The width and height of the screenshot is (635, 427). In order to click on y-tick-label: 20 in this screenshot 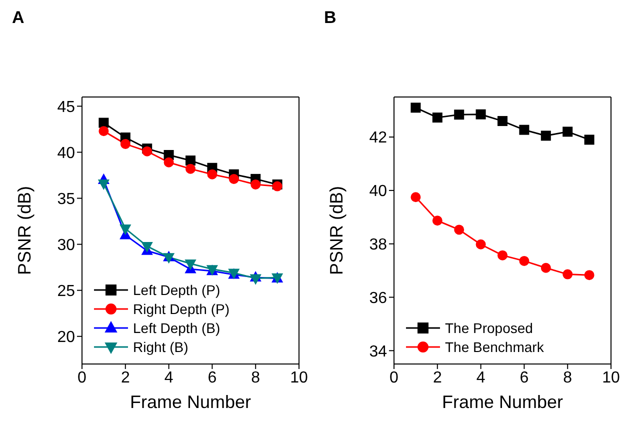, I will do `click(66, 337)`.